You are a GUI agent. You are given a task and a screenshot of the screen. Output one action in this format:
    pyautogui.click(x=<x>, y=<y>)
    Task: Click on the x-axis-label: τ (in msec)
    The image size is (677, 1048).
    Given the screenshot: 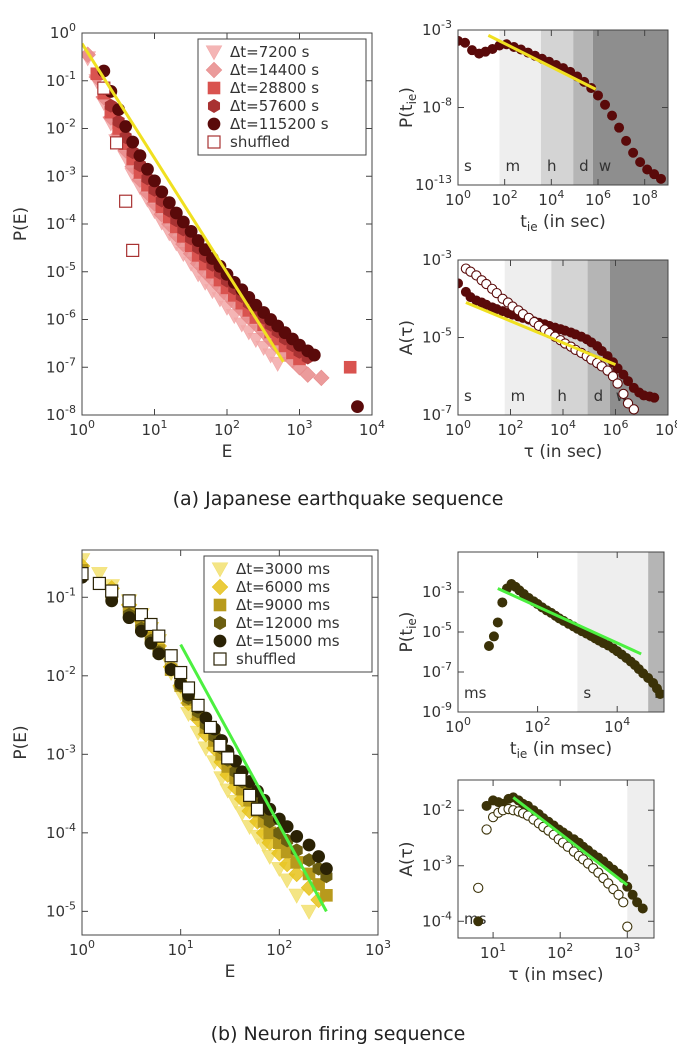 What is the action you would take?
    pyautogui.click(x=555, y=975)
    